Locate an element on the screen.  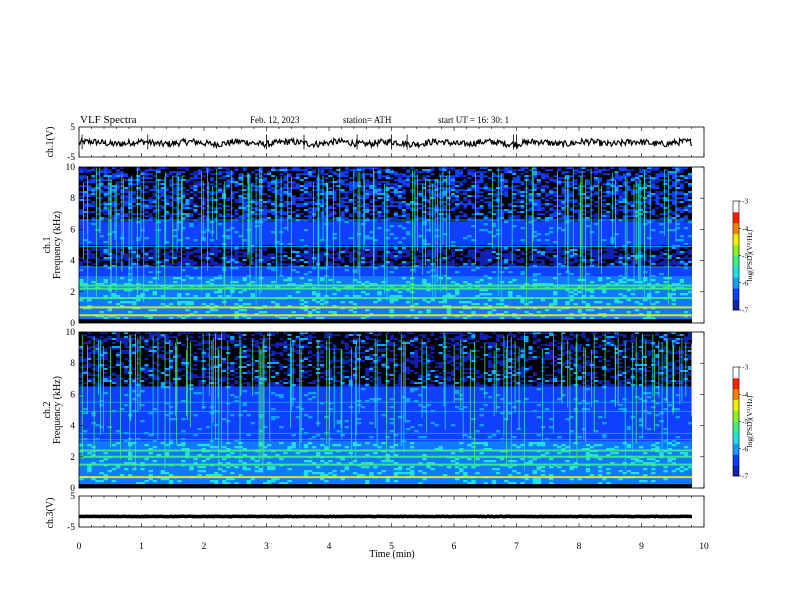
start-time-label: start UT = 16: 30: 1 is located at coordinates (473, 120).